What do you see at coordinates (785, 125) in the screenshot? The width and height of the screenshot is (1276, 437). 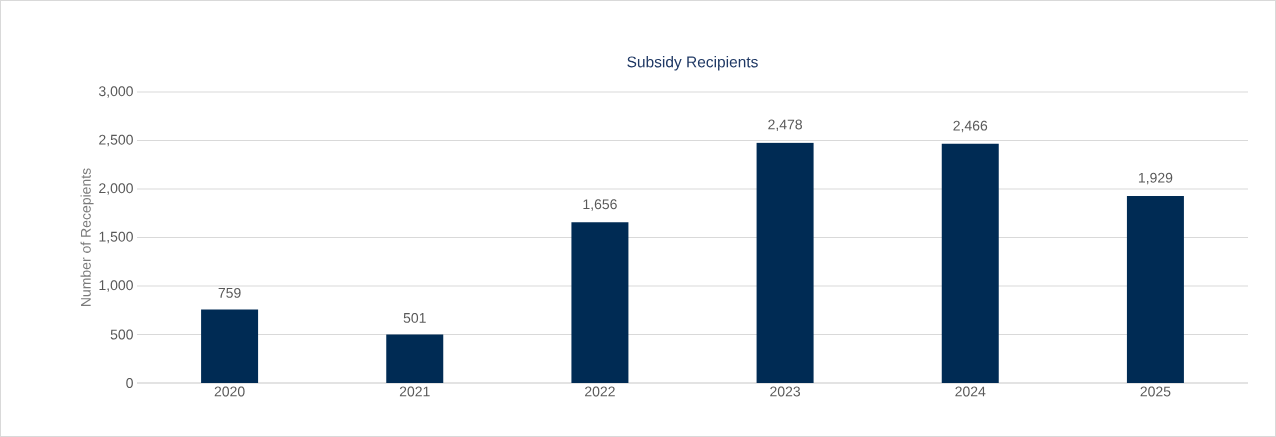 I see `data-label: 2,478` at bounding box center [785, 125].